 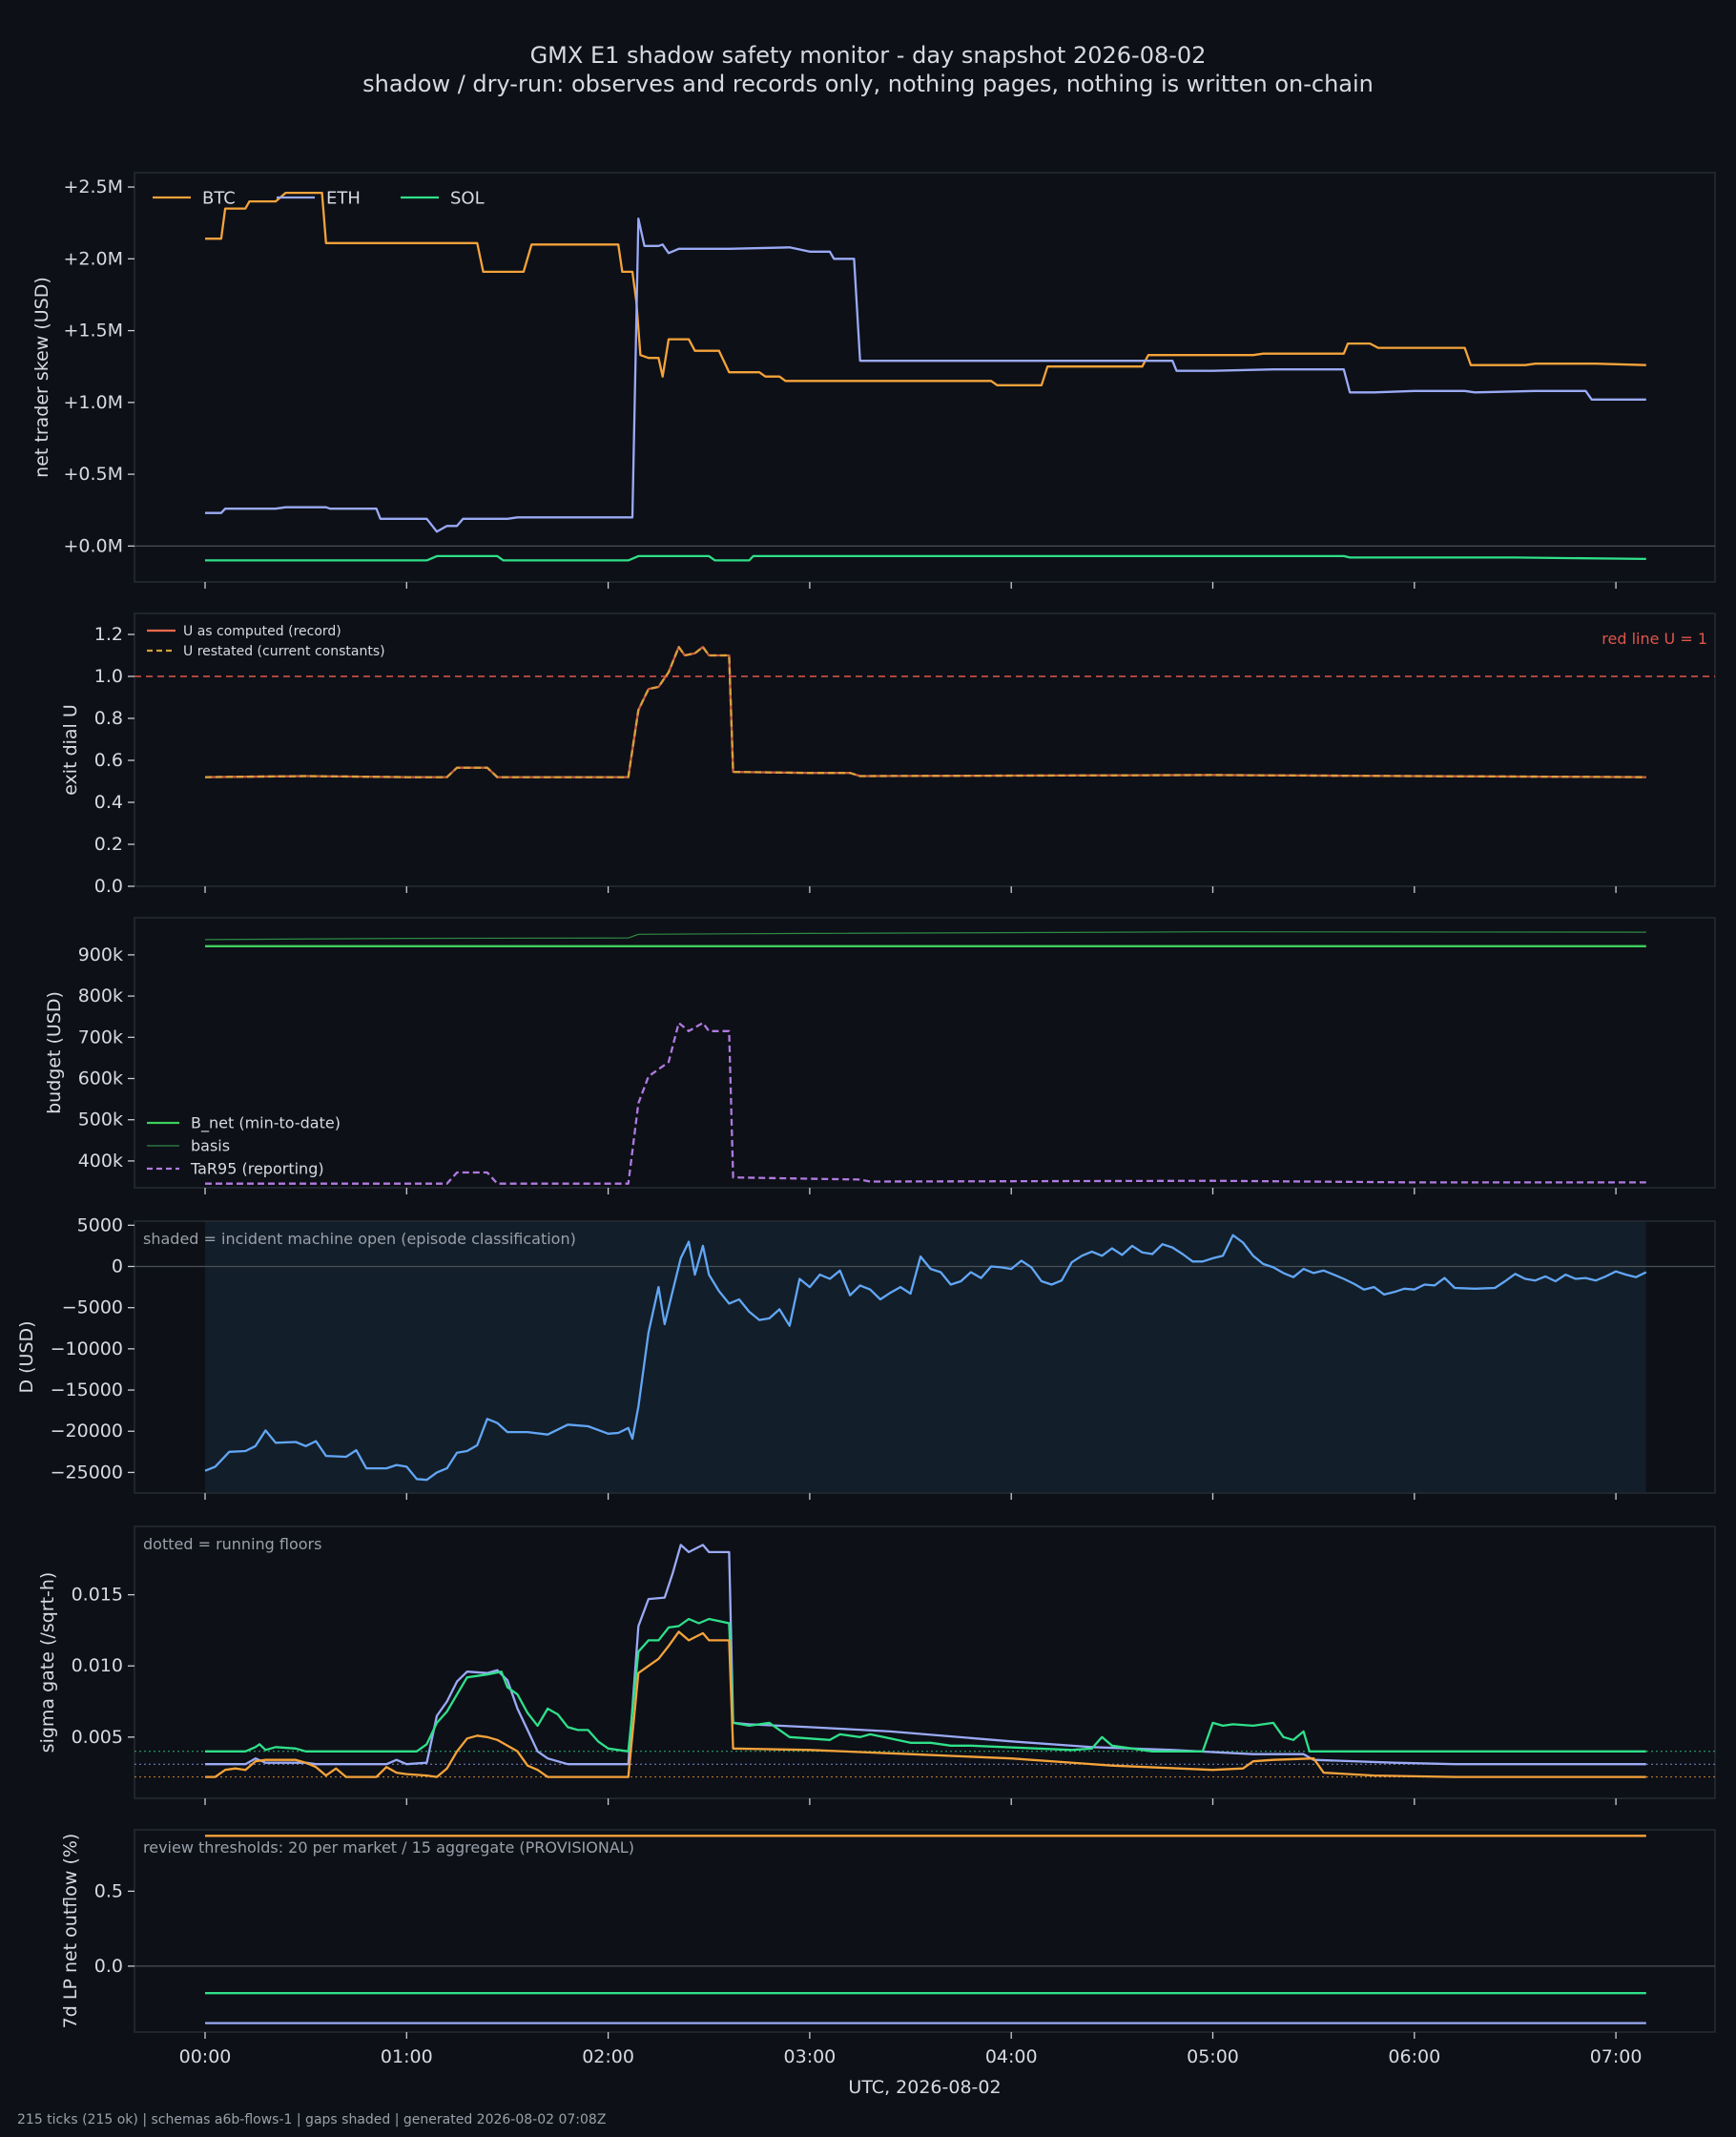 I want to click on legend-label: U restated (current constants), so click(x=284, y=651).